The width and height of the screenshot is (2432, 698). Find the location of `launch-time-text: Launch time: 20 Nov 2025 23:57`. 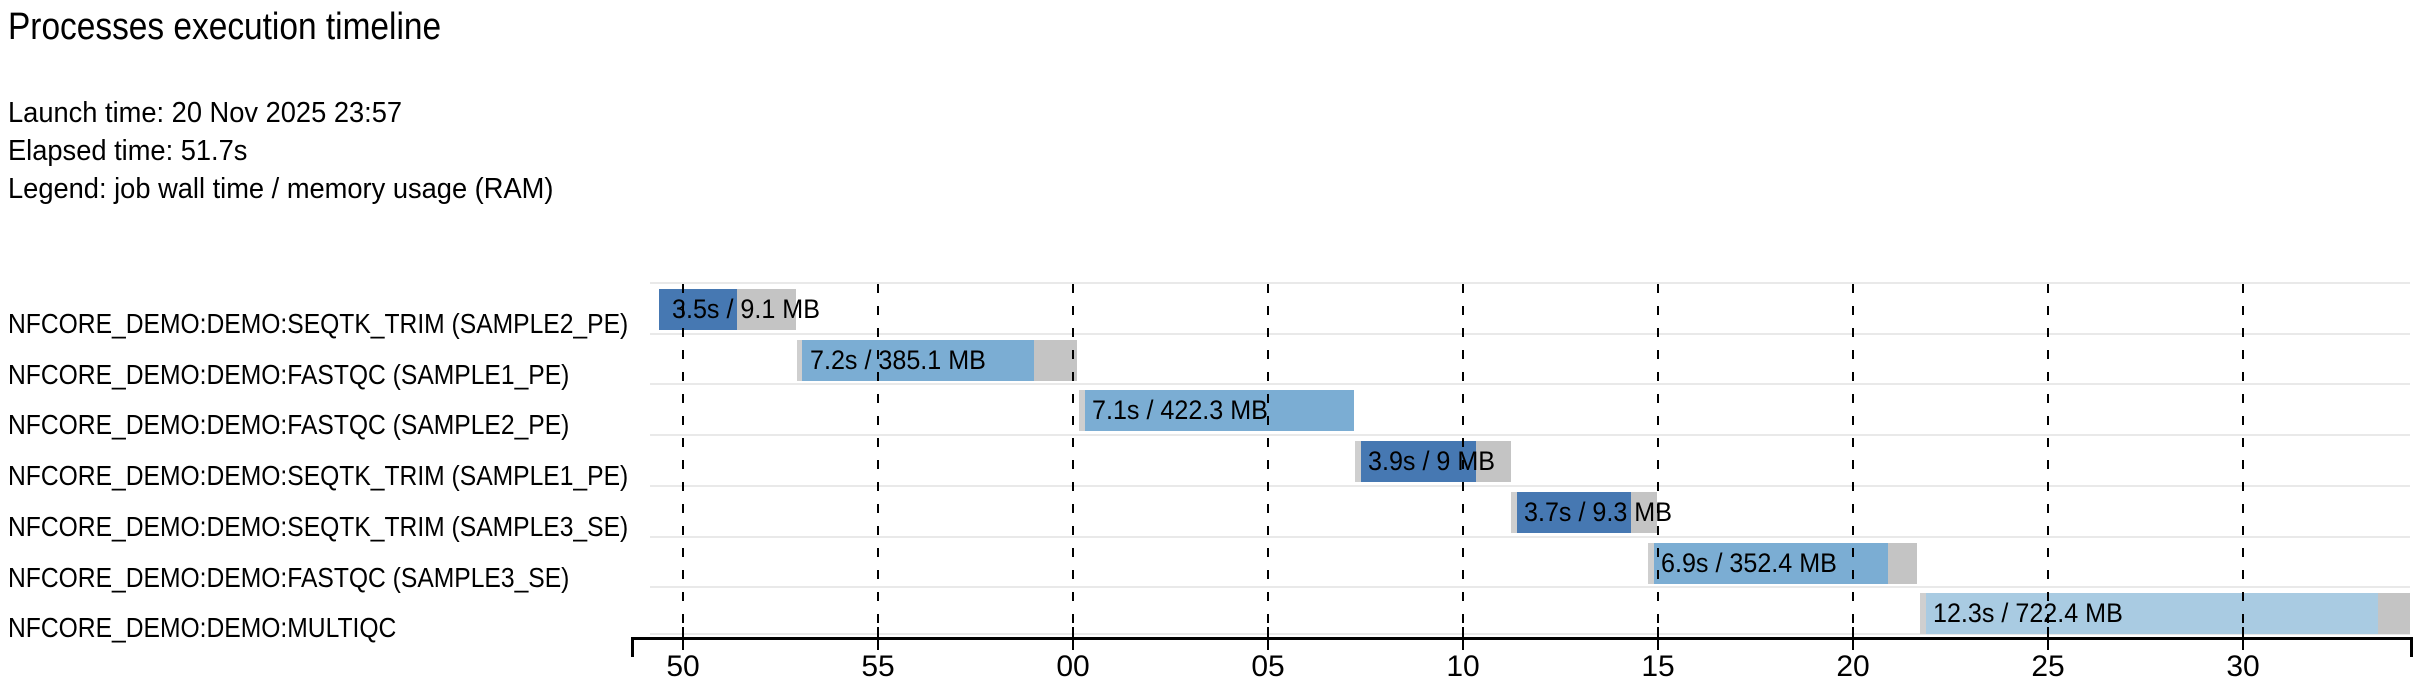

launch-time-text: Launch time: 20 Nov 2025 23:57 is located at coordinates (205, 113).